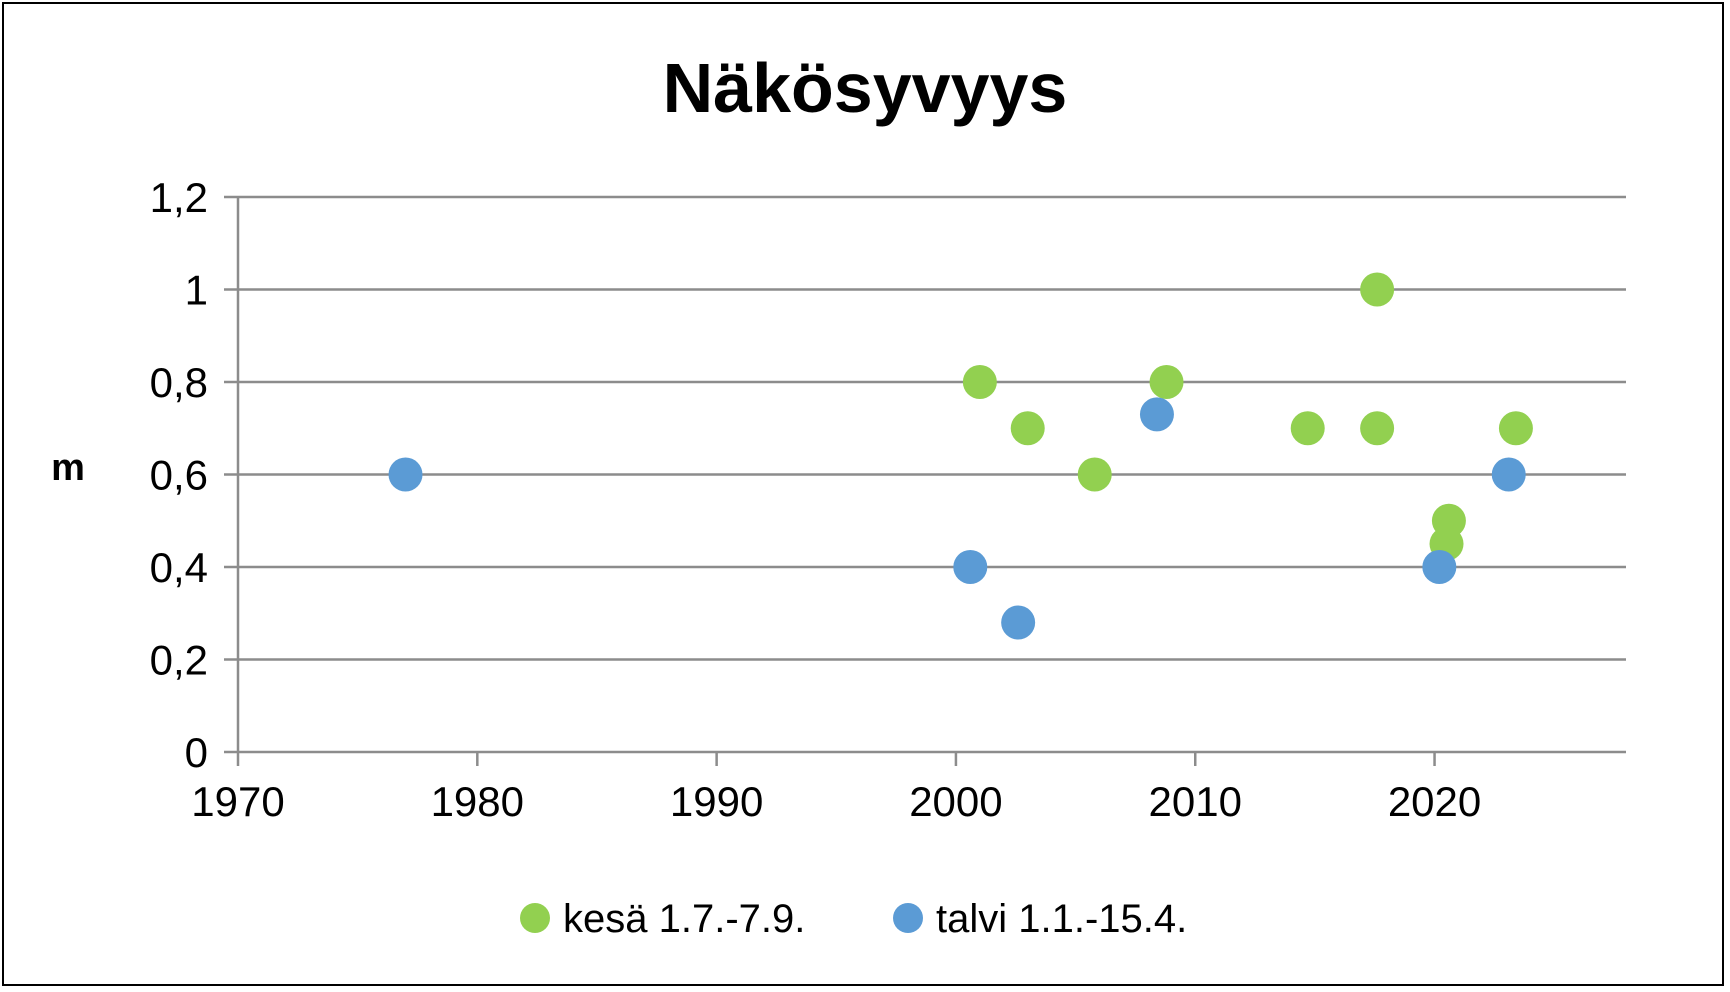 The height and width of the screenshot is (992, 1730). What do you see at coordinates (68, 468) in the screenshot?
I see `y-axis-label: m` at bounding box center [68, 468].